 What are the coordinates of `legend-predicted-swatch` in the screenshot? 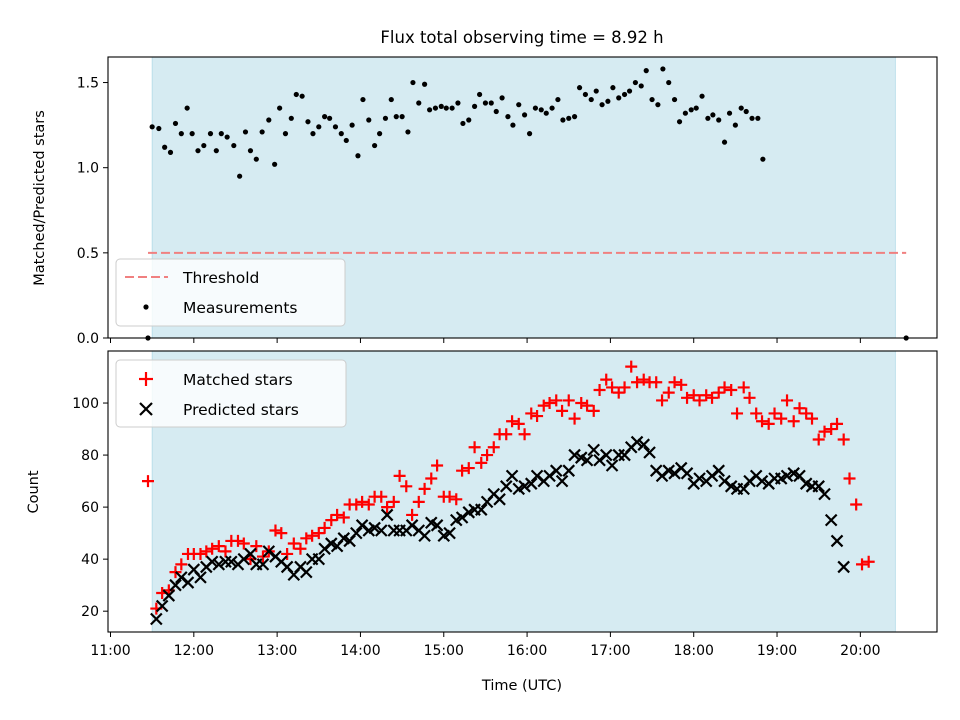 It's located at (146, 409).